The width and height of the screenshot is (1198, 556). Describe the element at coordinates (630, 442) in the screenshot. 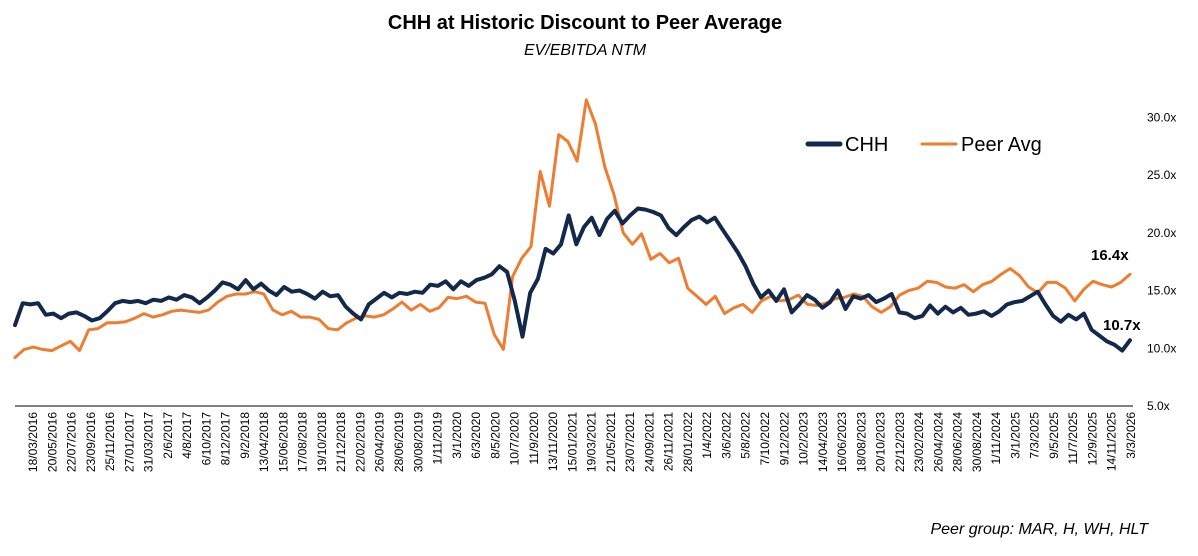

I see `x-tick-label: 23/07/2021` at that location.